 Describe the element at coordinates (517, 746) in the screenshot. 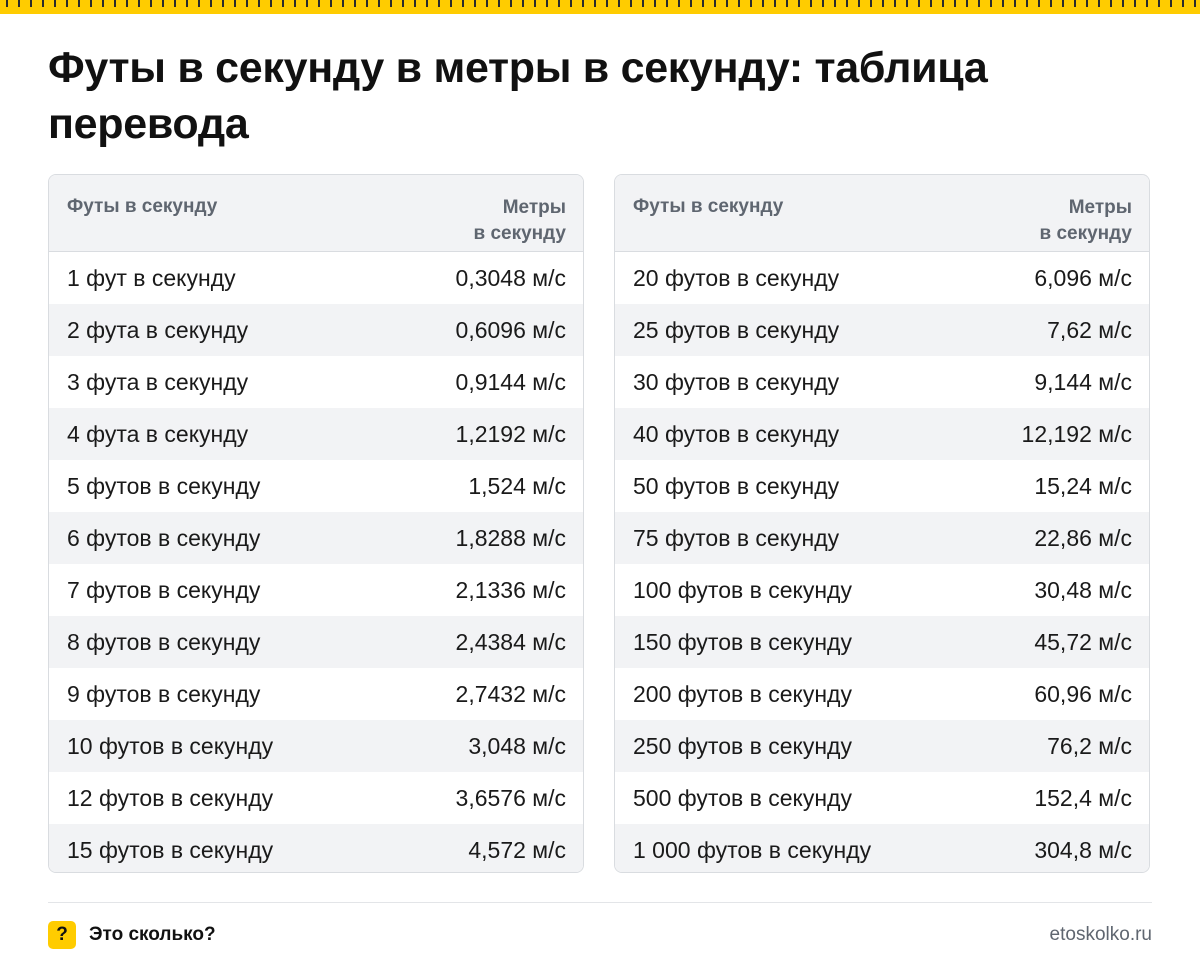

I see `meters-value-cell: 3,048 м/с` at that location.